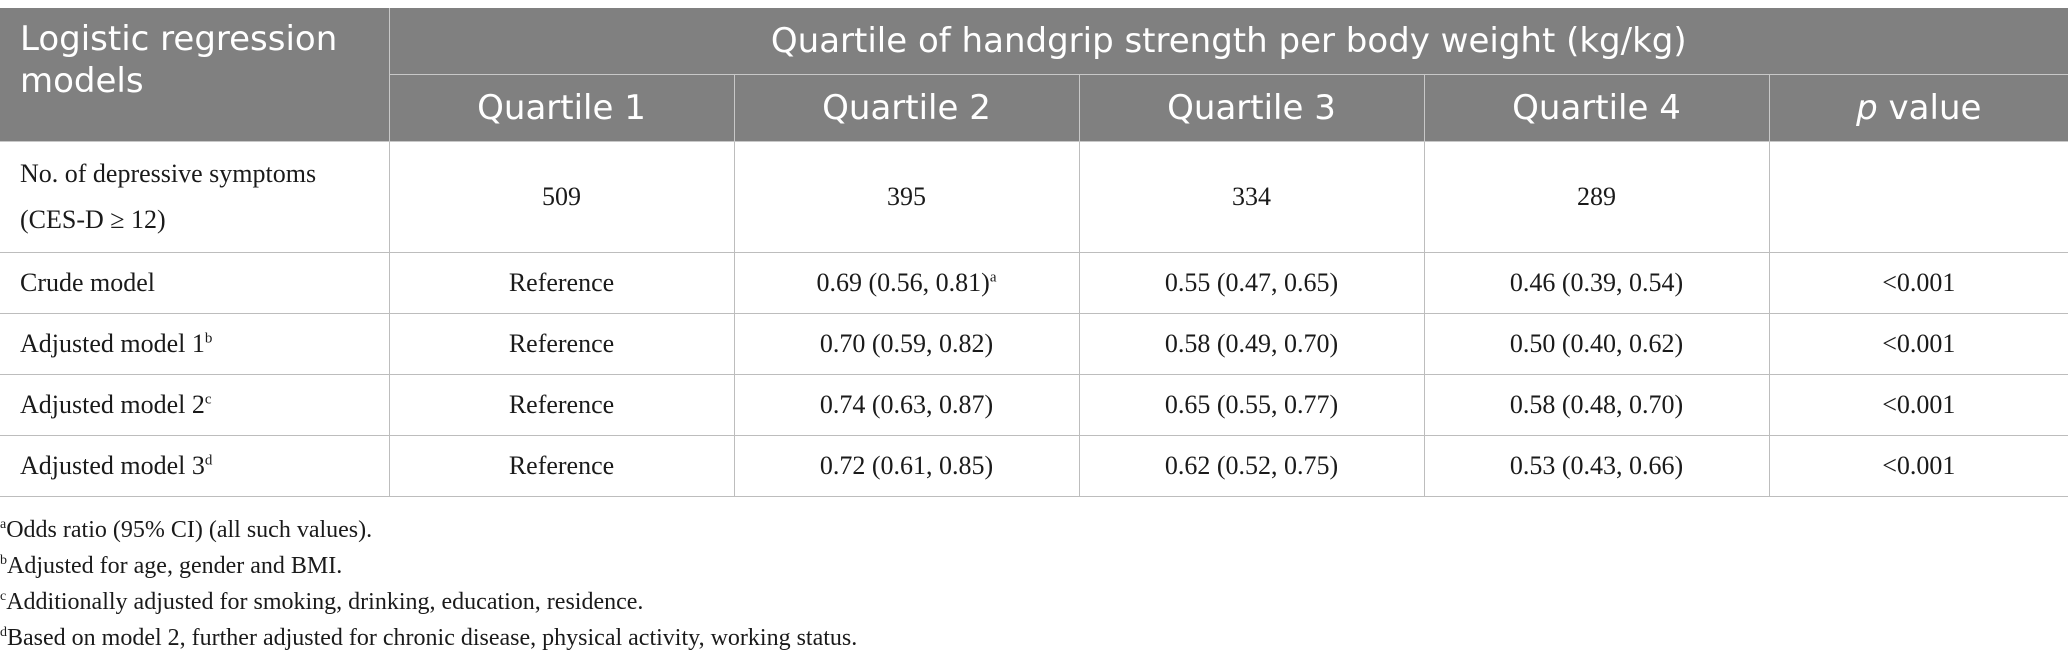 The image size is (2068, 671). What do you see at coordinates (1251, 283) in the screenshot?
I see `table-cell: 0.55 (0.47, 0.65)` at bounding box center [1251, 283].